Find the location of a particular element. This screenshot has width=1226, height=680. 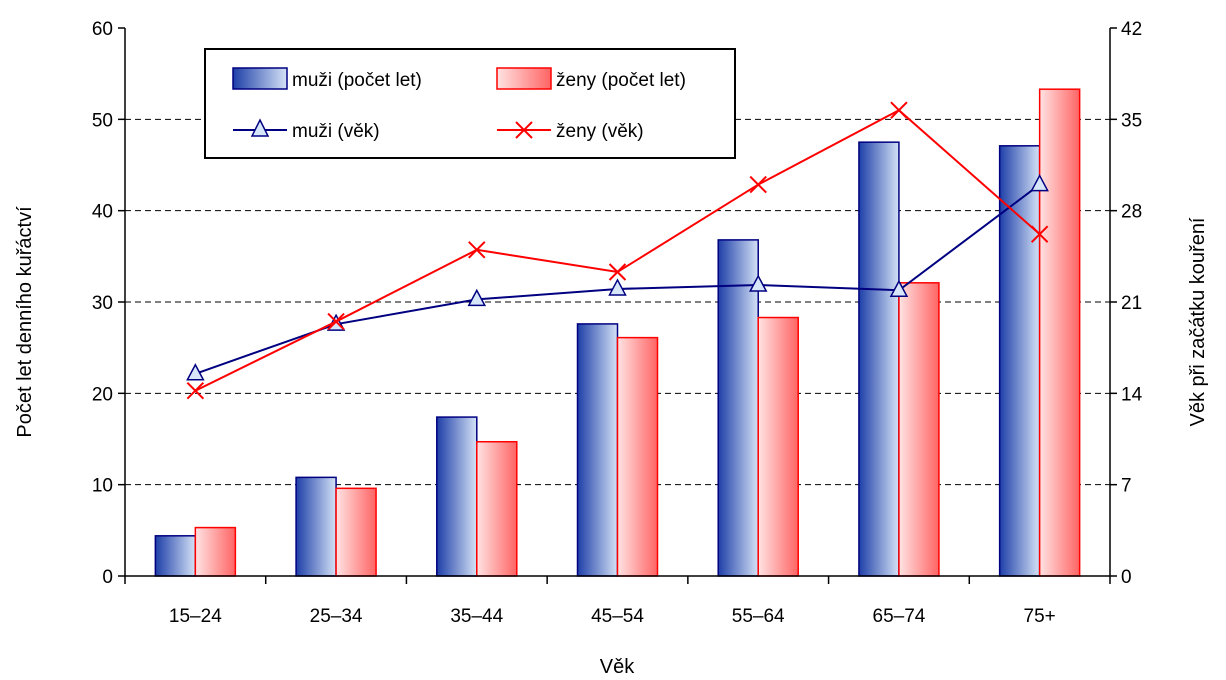

y2-tick-label-0: 0 is located at coordinates (1126, 577).